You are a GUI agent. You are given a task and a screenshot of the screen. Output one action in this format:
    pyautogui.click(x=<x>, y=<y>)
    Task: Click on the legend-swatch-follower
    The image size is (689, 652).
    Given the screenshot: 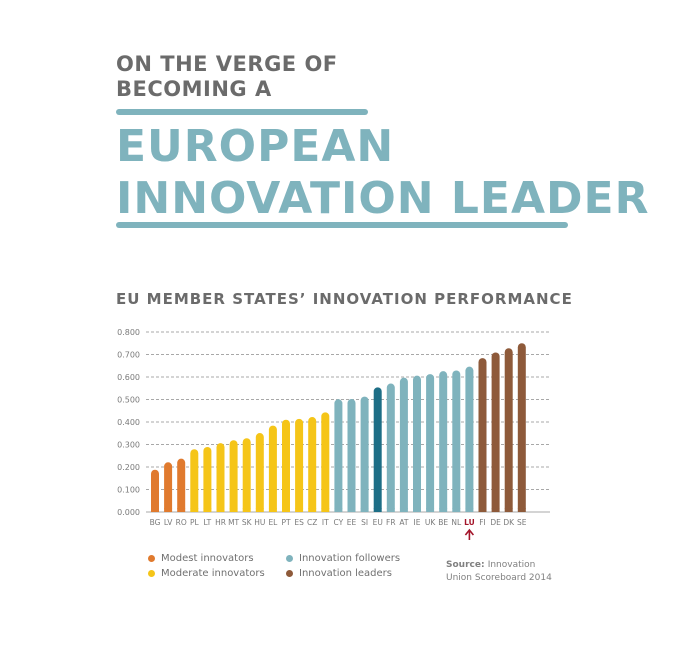 What is the action you would take?
    pyautogui.click(x=289, y=558)
    